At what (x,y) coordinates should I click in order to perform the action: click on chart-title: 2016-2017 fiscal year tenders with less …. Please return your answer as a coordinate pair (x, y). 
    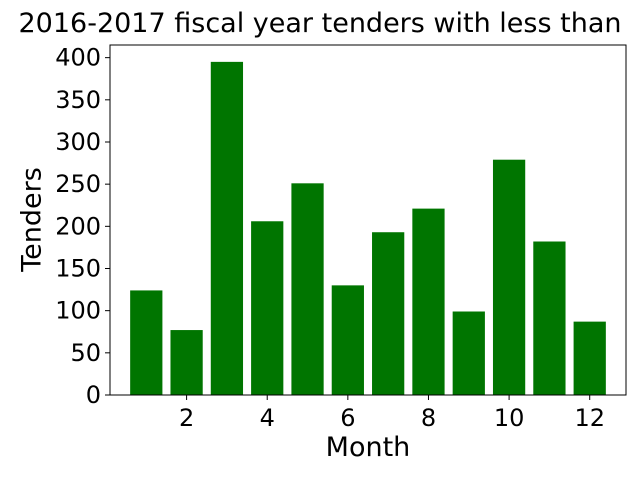
    Looking at the image, I should click on (320, 23).